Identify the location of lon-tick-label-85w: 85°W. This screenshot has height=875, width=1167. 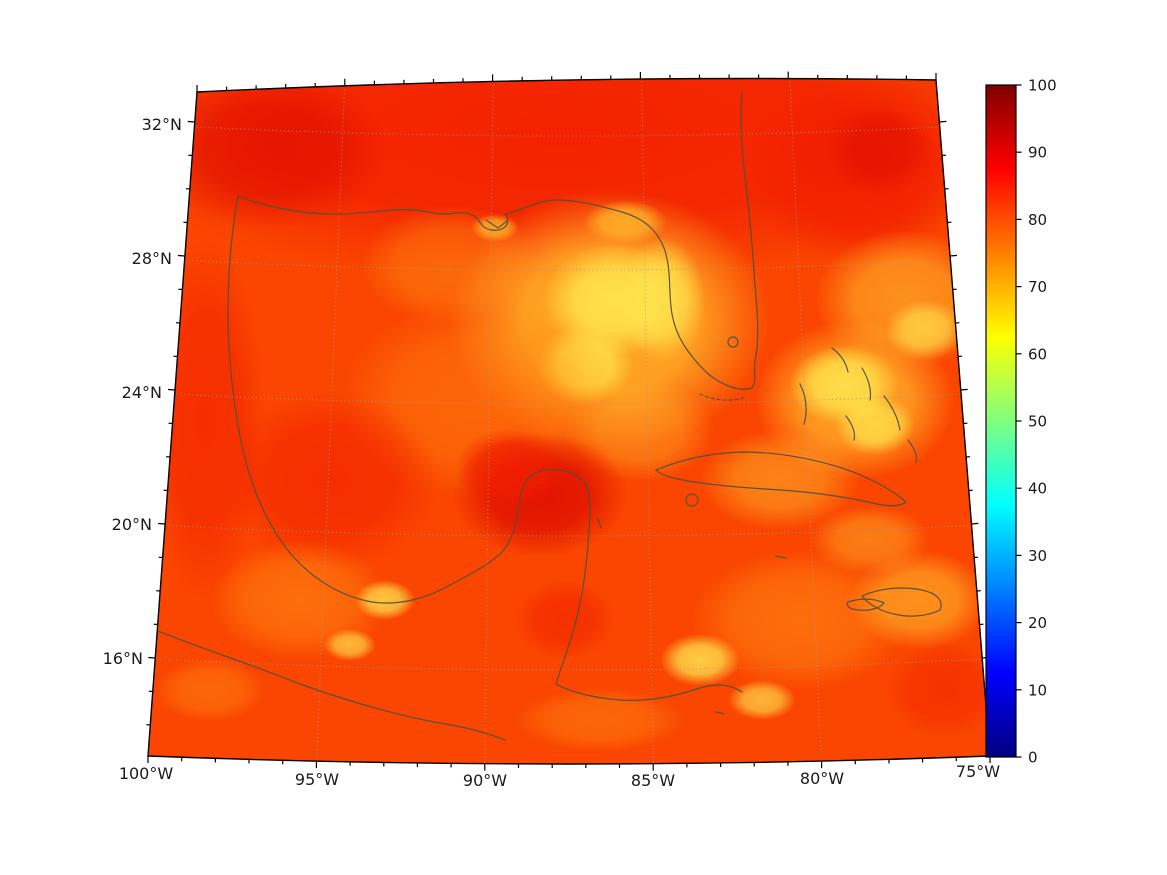
(653, 780).